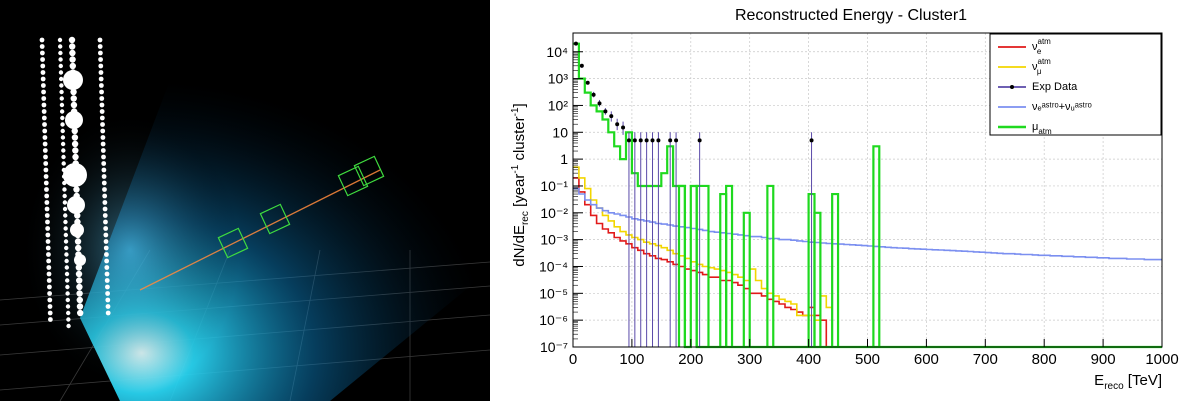  Describe the element at coordinates (1128, 382) in the screenshot. I see `x-axis-label: Ereco [TeV]` at that location.